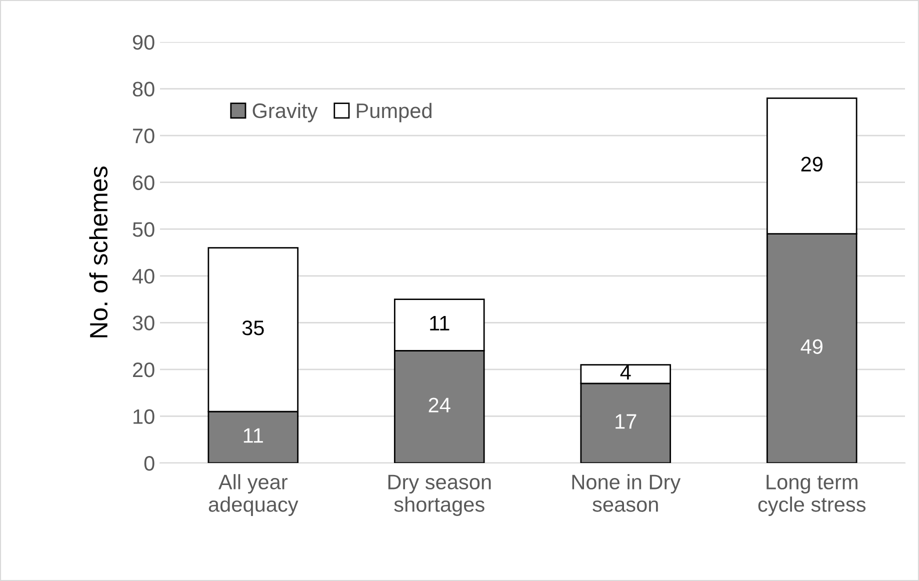 Image resolution: width=919 pixels, height=581 pixels. What do you see at coordinates (98, 252) in the screenshot?
I see `y-axis-title: No. of schemes` at bounding box center [98, 252].